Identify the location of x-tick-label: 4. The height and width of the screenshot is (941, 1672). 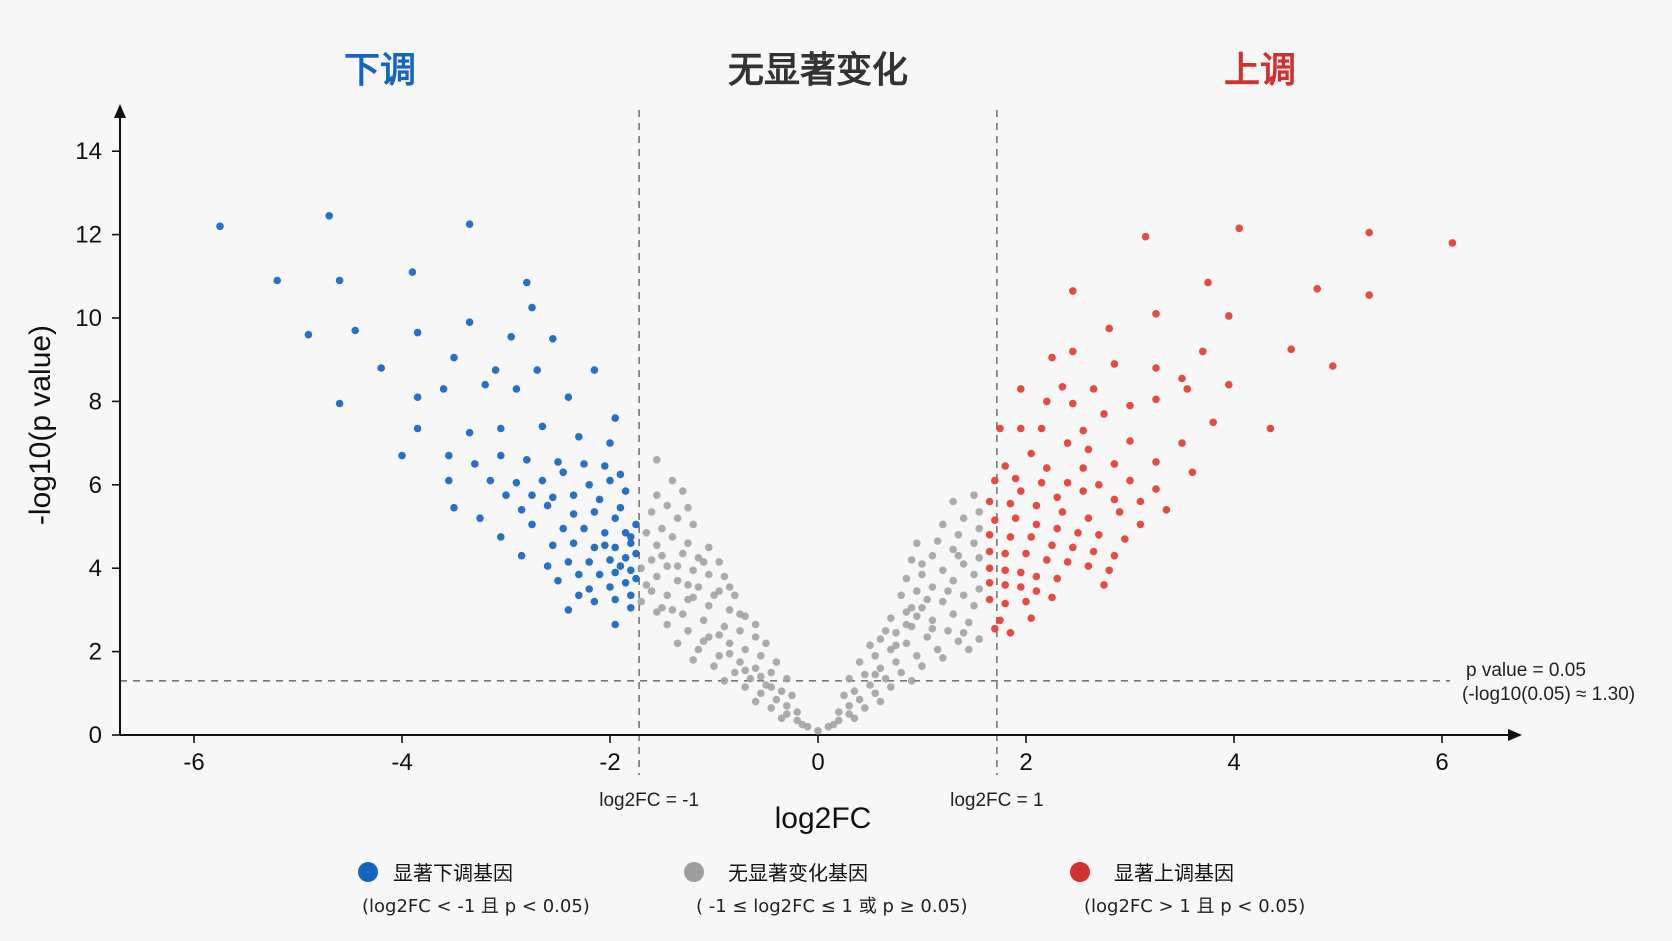
(1233, 762).